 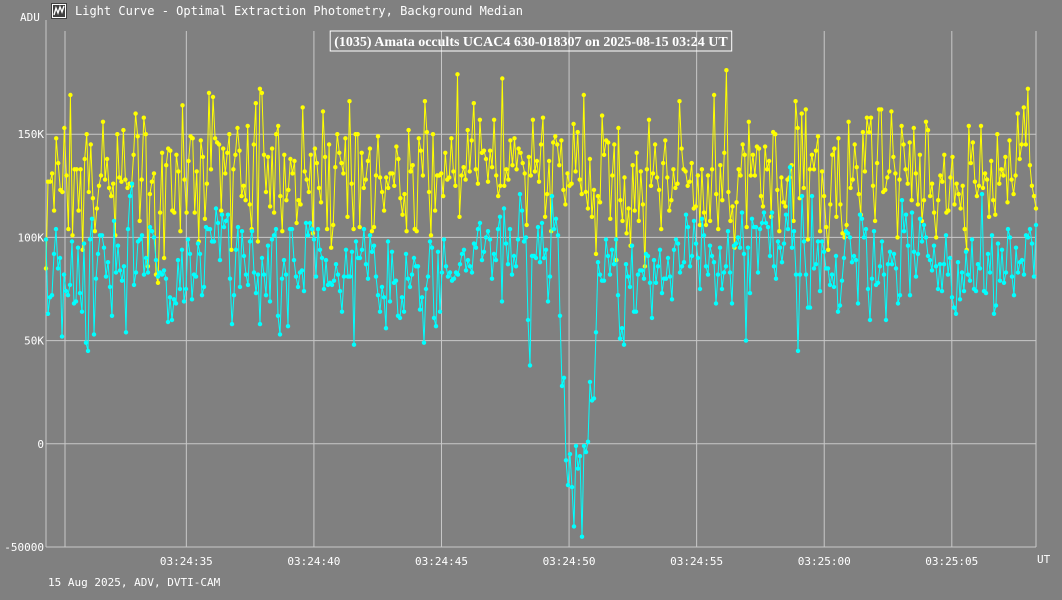 What do you see at coordinates (824, 561) in the screenshot?
I see `x-tick-label: 03:25:00` at bounding box center [824, 561].